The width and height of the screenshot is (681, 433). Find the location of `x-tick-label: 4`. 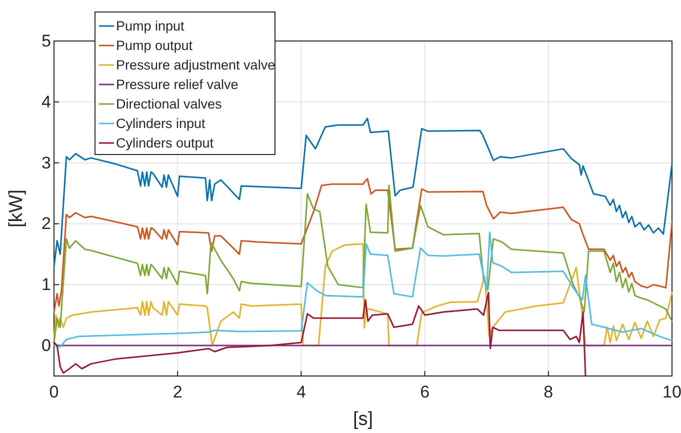

x-tick-label: 4 is located at coordinates (301, 392).